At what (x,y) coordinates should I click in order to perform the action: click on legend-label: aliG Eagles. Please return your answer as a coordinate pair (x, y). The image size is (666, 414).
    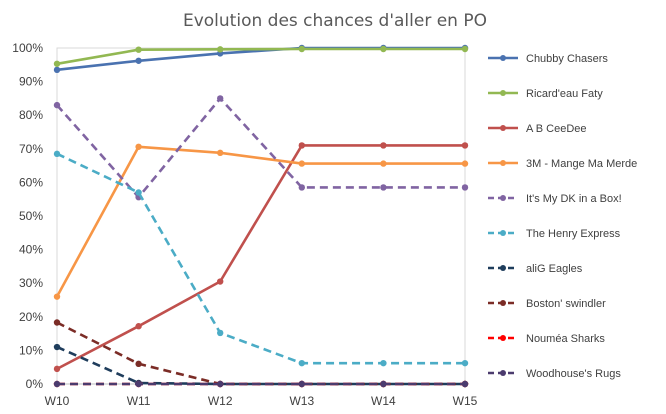
    Looking at the image, I should click on (554, 269).